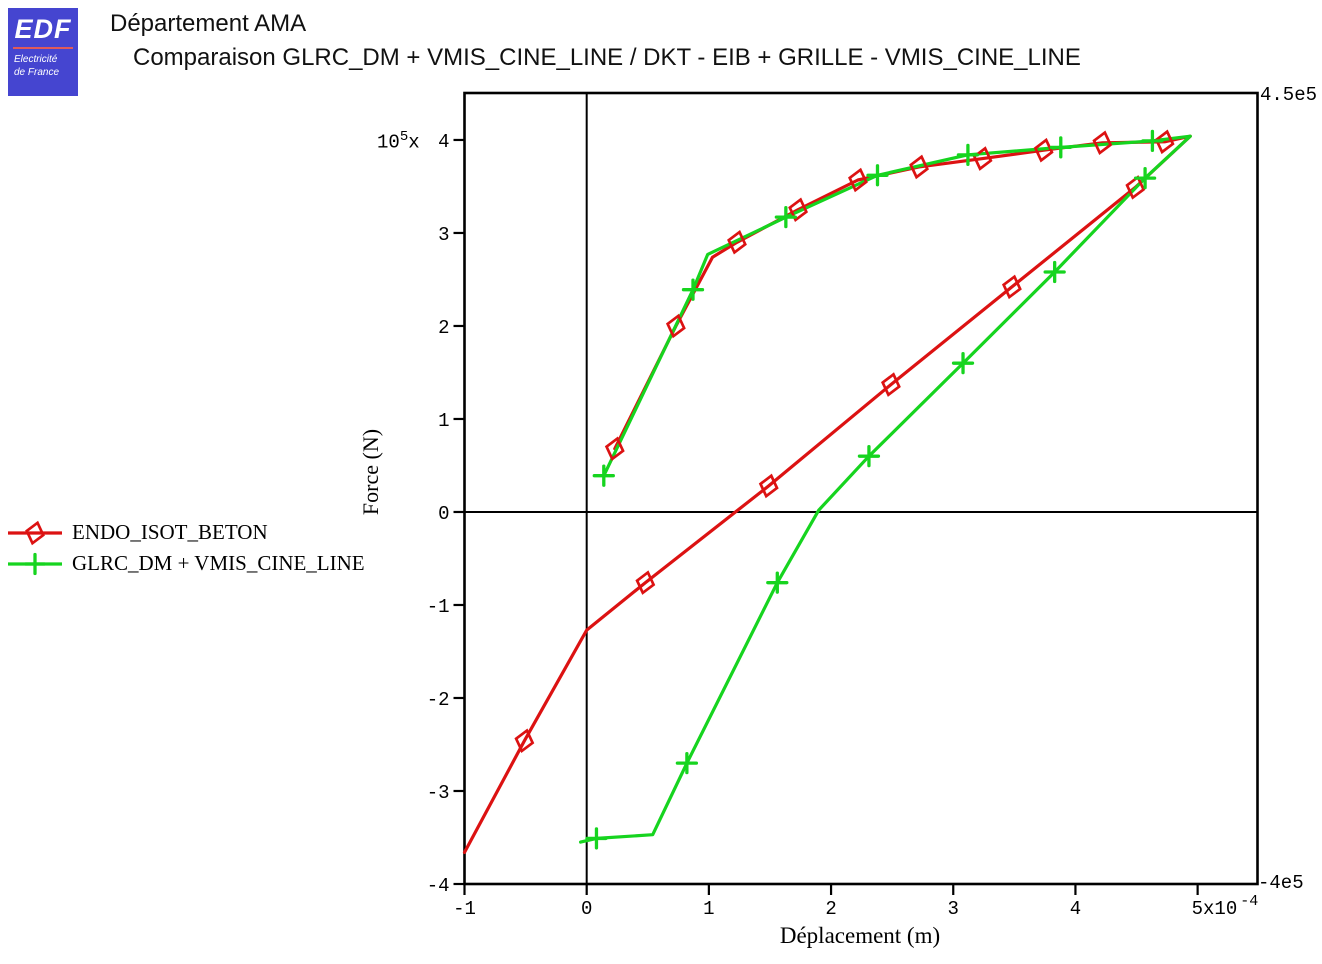 The height and width of the screenshot is (964, 1322). What do you see at coordinates (36, 59) in the screenshot?
I see `edf-logo-subtitle-1: Electricité` at bounding box center [36, 59].